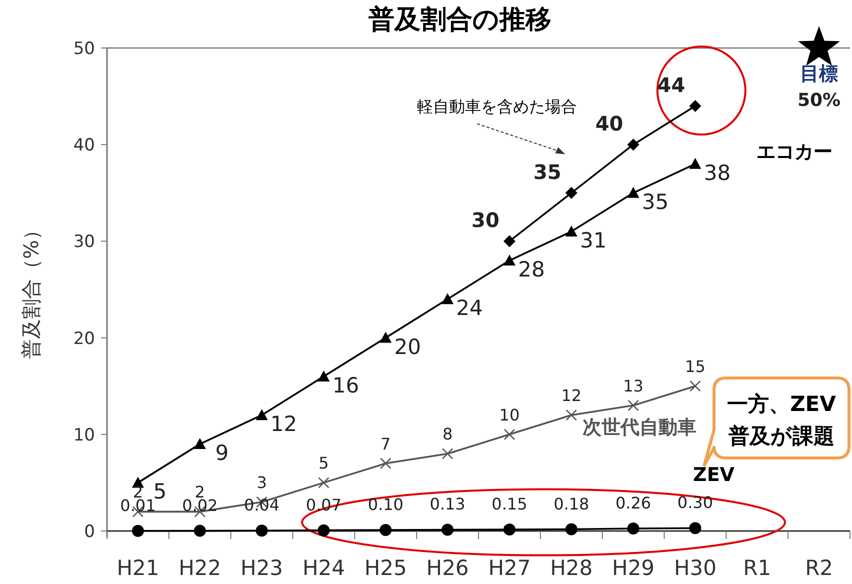 Image resolution: width=852 pixels, height=584 pixels. I want to click on series-label: 次世代自動車, so click(639, 427).